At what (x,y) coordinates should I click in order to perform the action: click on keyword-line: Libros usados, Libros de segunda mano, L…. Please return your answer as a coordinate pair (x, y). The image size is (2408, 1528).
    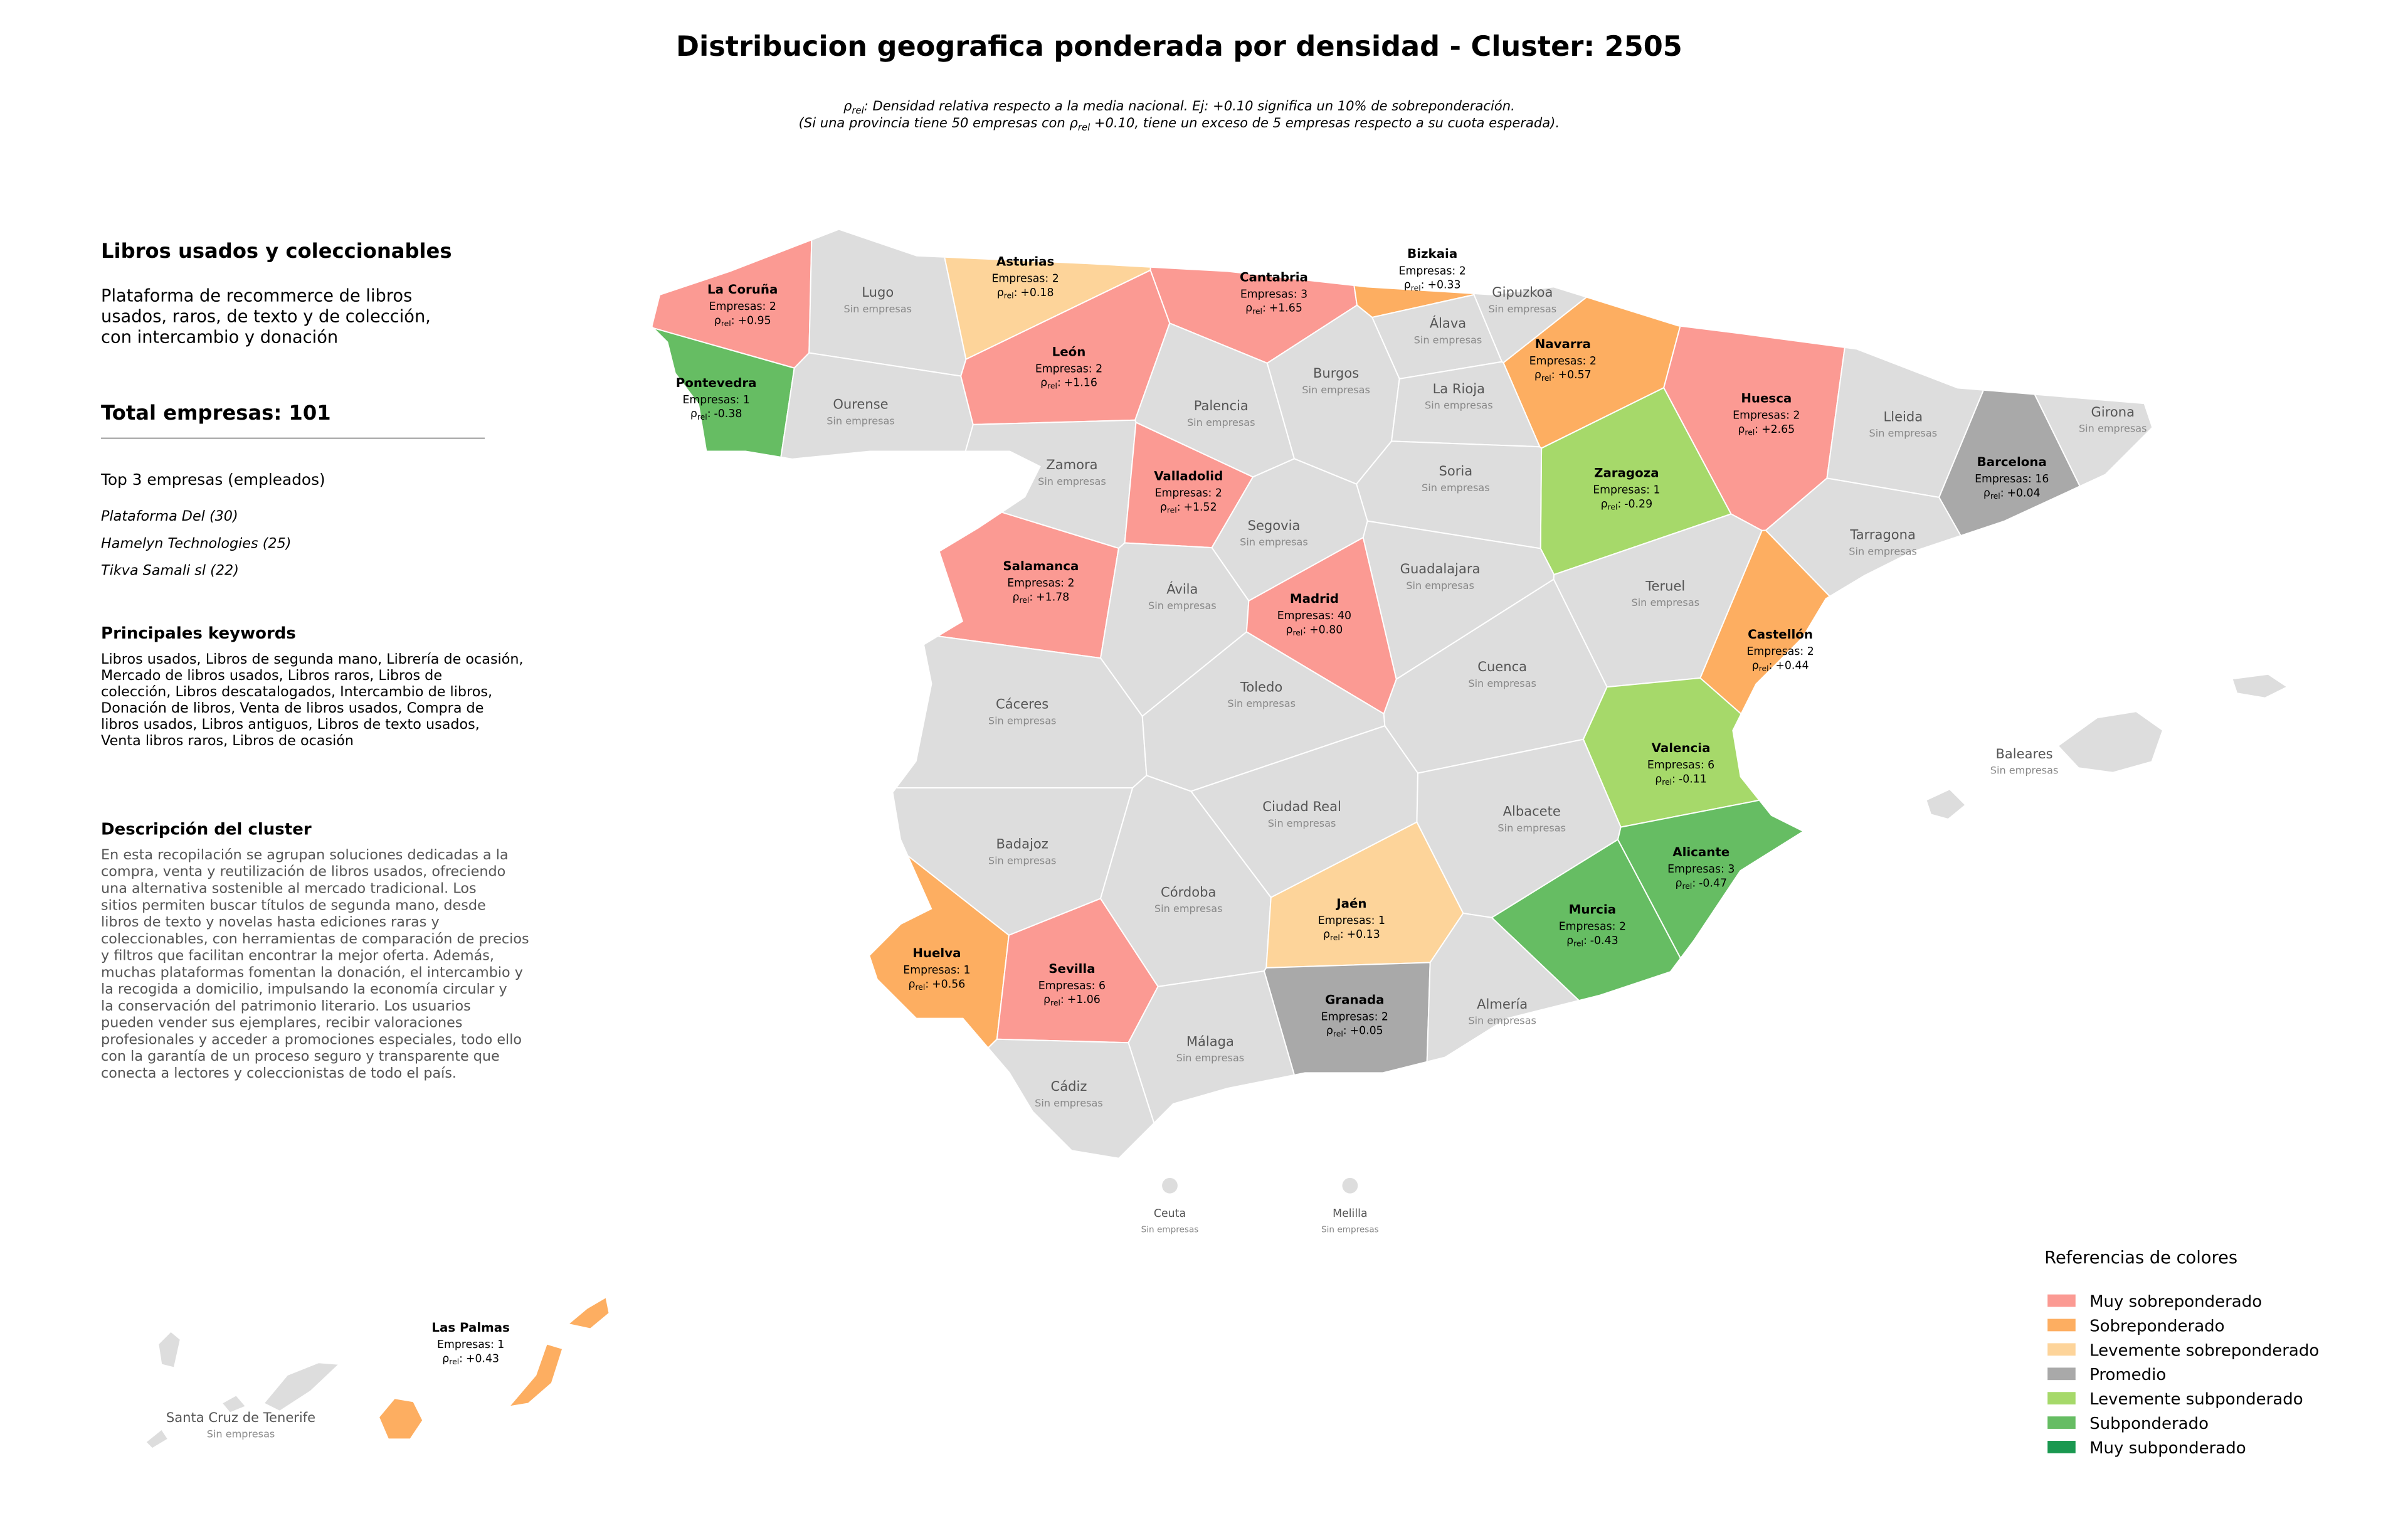
    Looking at the image, I should click on (312, 659).